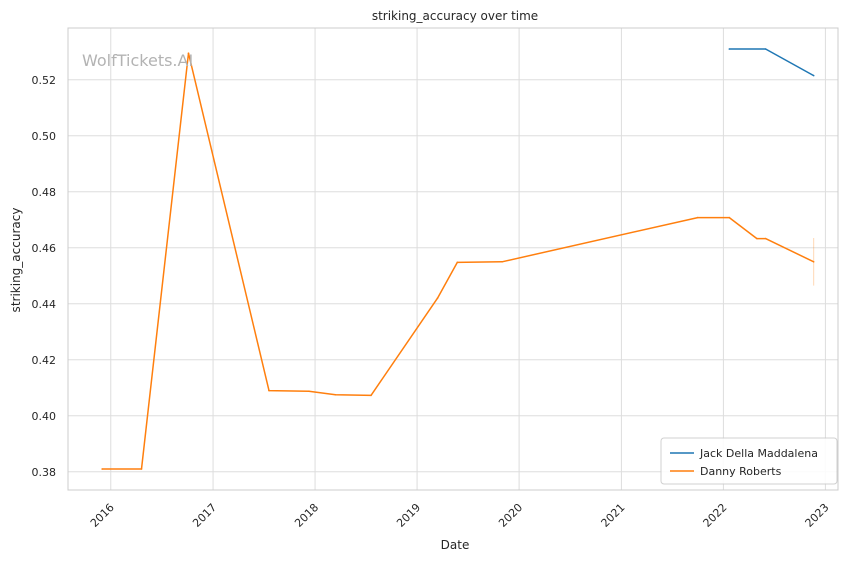 The width and height of the screenshot is (852, 561). I want to click on y-tick-label: 0.50, so click(44, 136).